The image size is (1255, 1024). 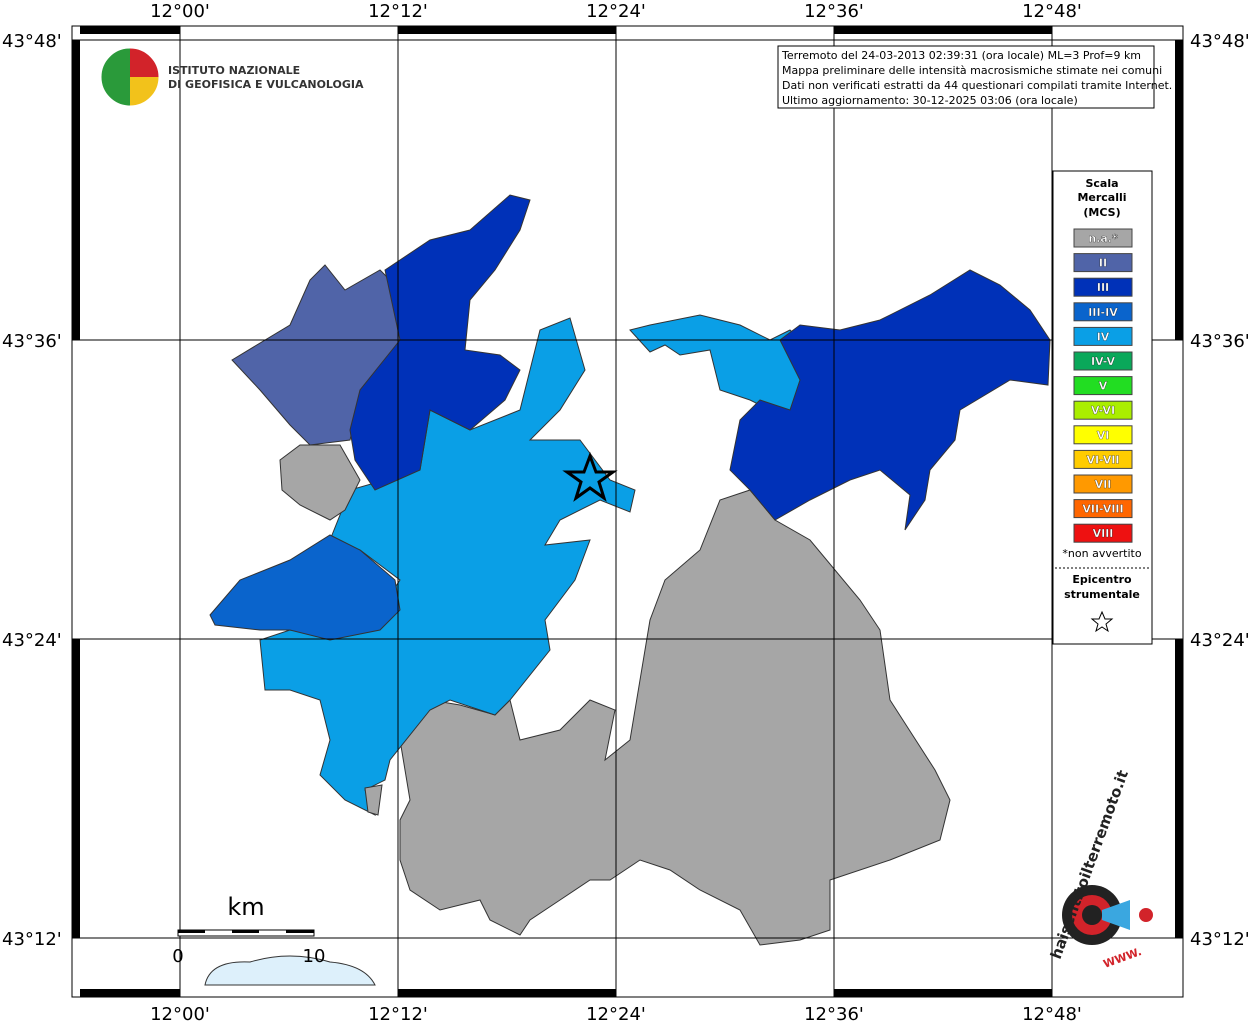 I want to click on legend-label: IV-V, so click(x=1103, y=361).